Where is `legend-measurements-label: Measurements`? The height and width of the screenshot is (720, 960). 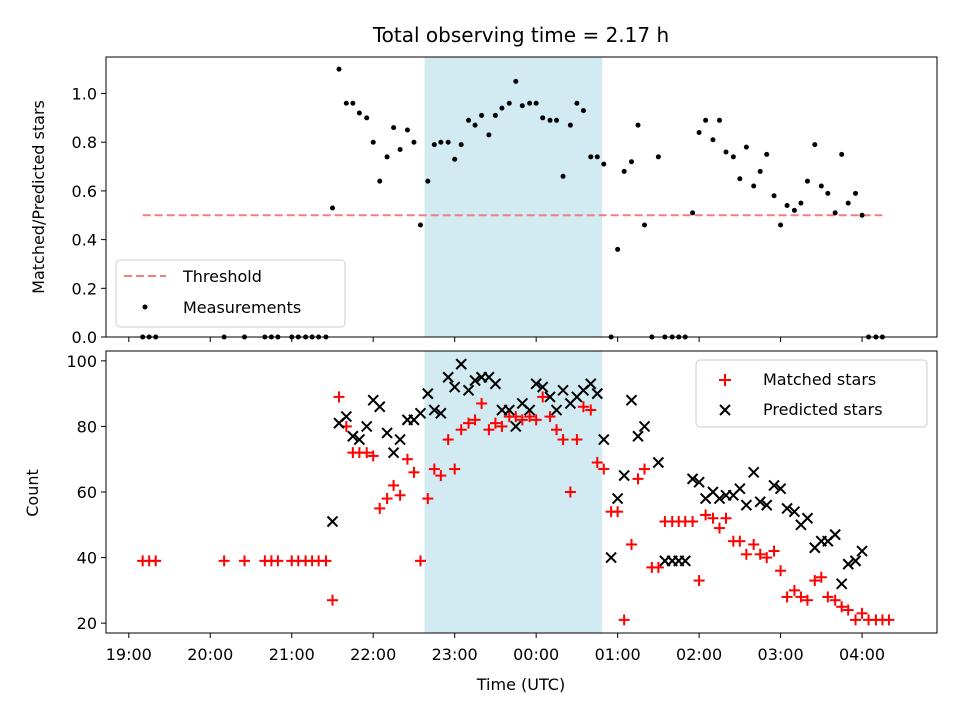
legend-measurements-label: Measurements is located at coordinates (242, 307).